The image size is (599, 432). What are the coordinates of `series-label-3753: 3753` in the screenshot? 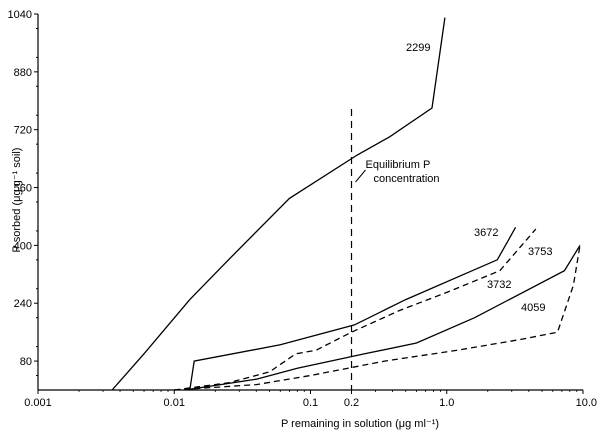 It's located at (540, 252).